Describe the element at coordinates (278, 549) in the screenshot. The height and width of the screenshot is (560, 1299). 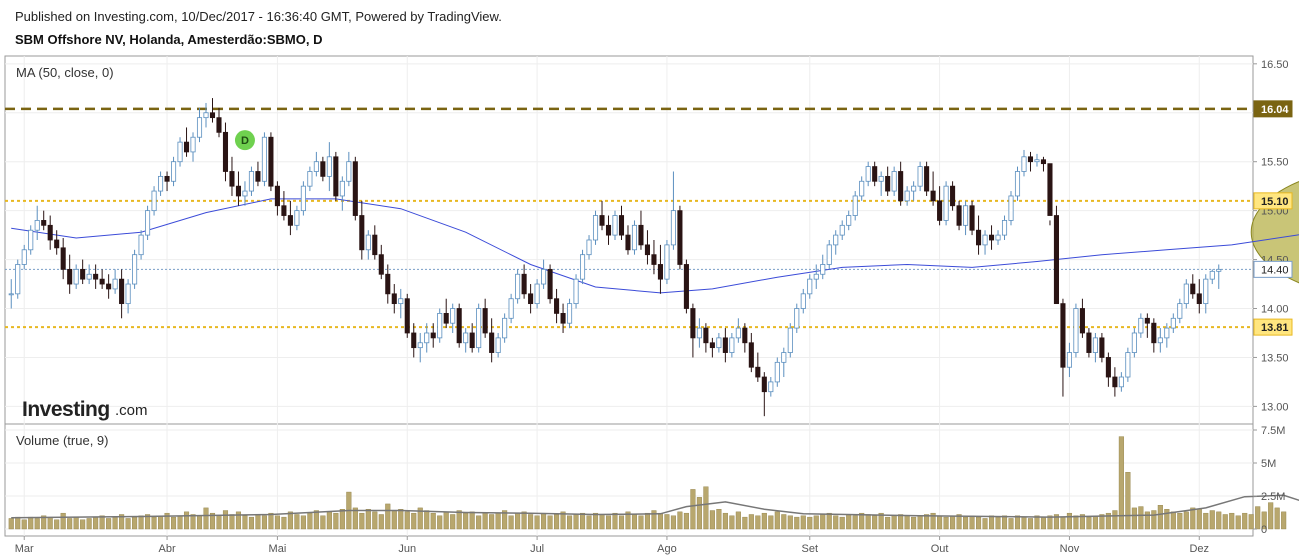
I see `time-tick-label: Mai` at that location.